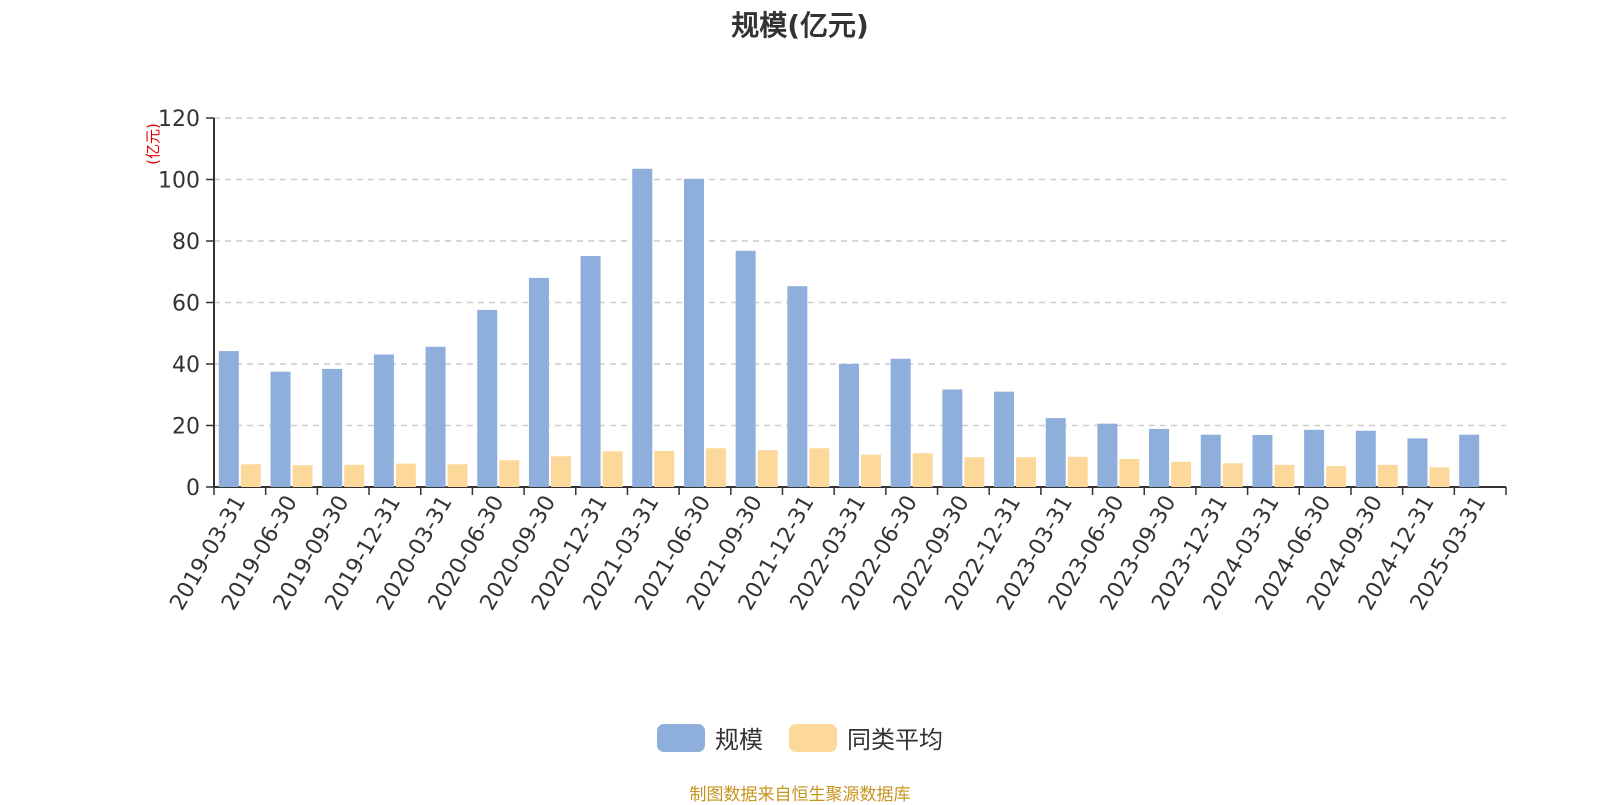 Image resolution: width=1600 pixels, height=805 pixels. I want to click on y-axis-label: (亿元), so click(153, 144).